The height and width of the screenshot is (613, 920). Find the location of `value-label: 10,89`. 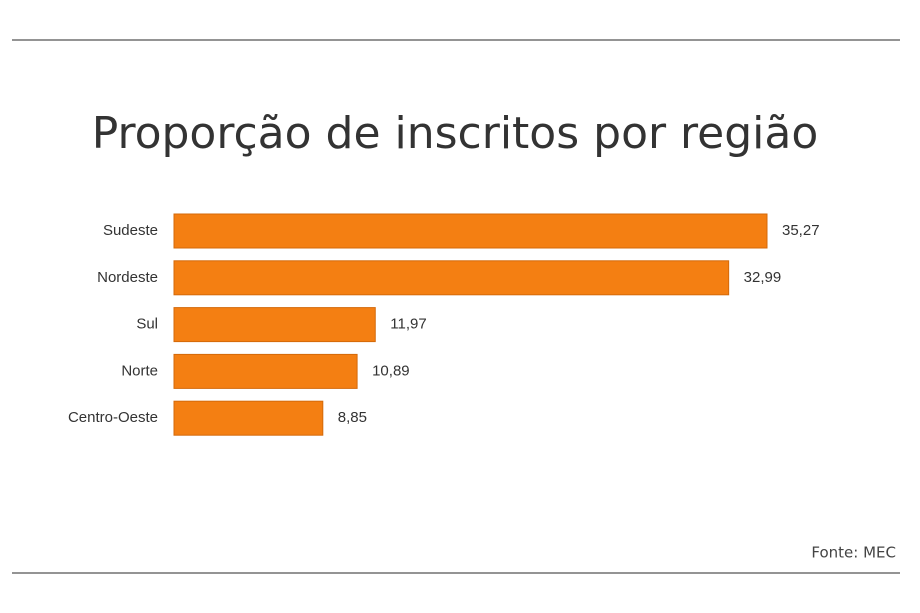

value-label: 10,89 is located at coordinates (391, 370).